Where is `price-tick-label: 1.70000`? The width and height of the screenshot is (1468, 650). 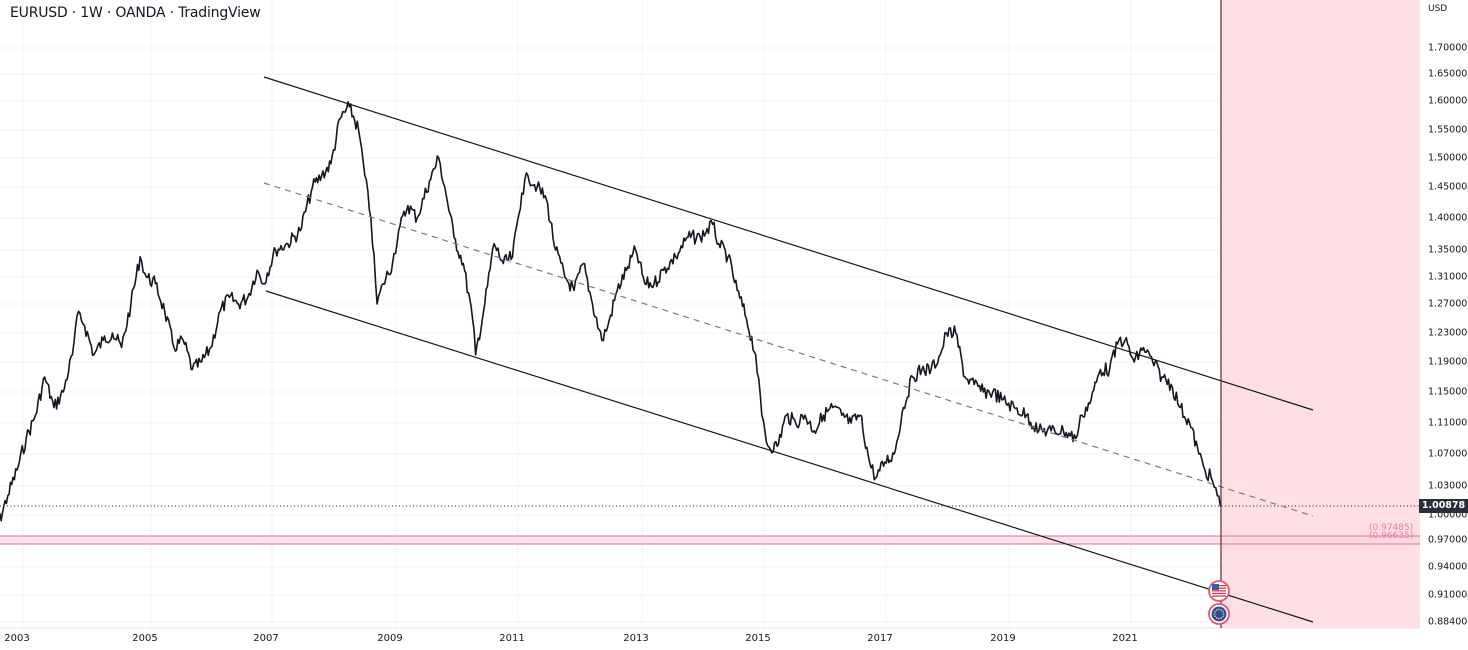 price-tick-label: 1.70000 is located at coordinates (1448, 48).